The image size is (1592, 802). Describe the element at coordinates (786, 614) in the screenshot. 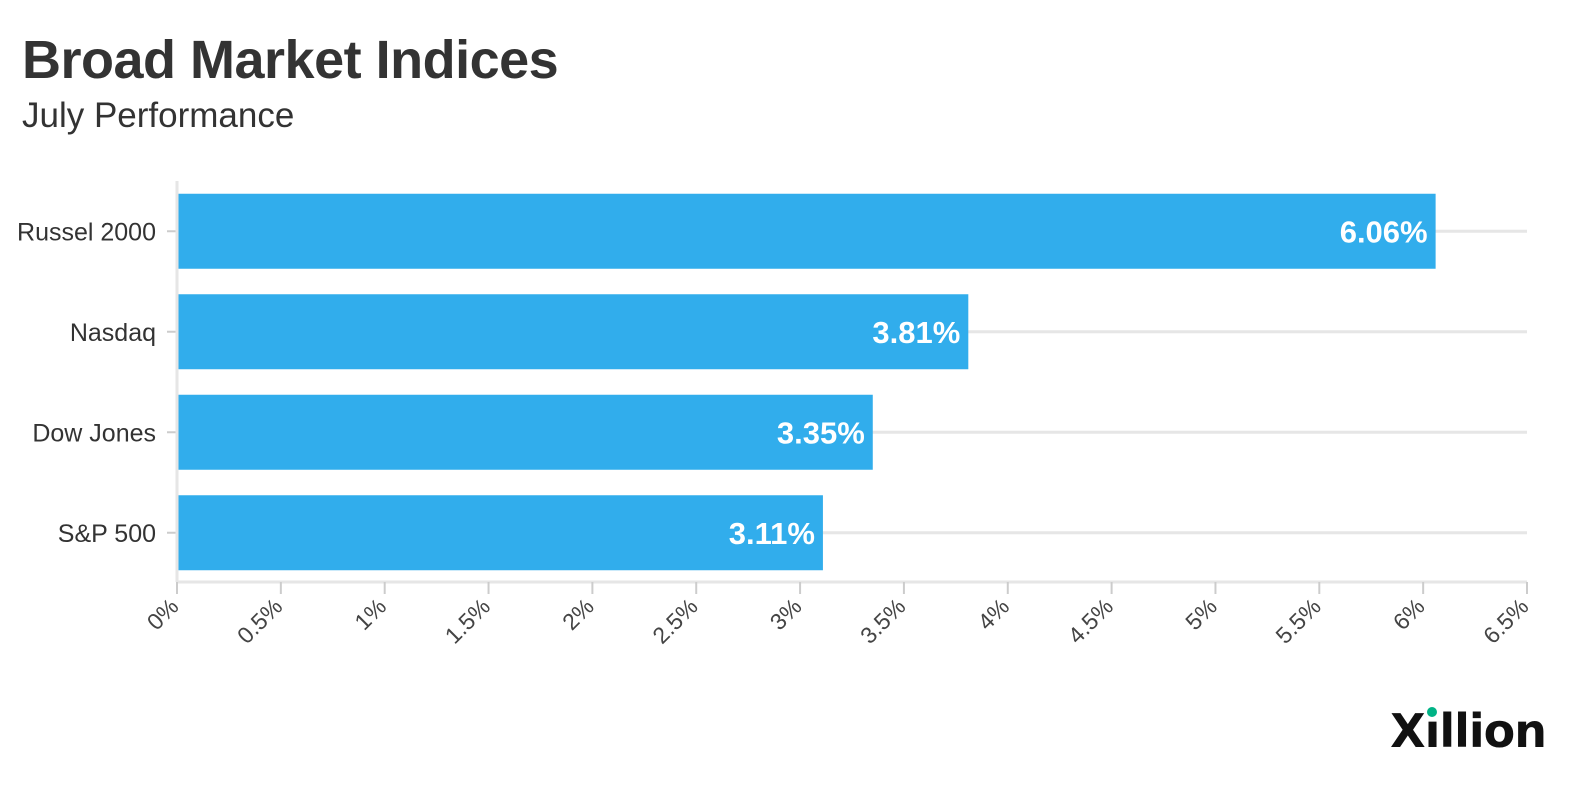

I see `x-tick-label: 3%` at that location.